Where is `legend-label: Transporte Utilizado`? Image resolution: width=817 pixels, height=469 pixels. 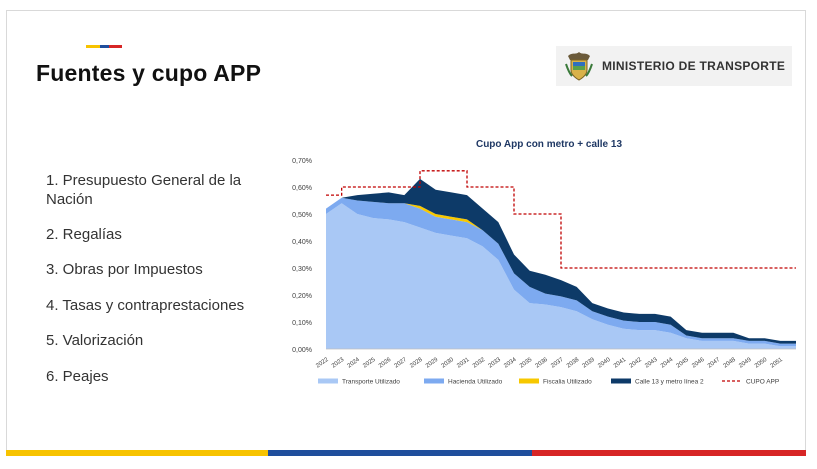 legend-label: Transporte Utilizado is located at coordinates (371, 382).